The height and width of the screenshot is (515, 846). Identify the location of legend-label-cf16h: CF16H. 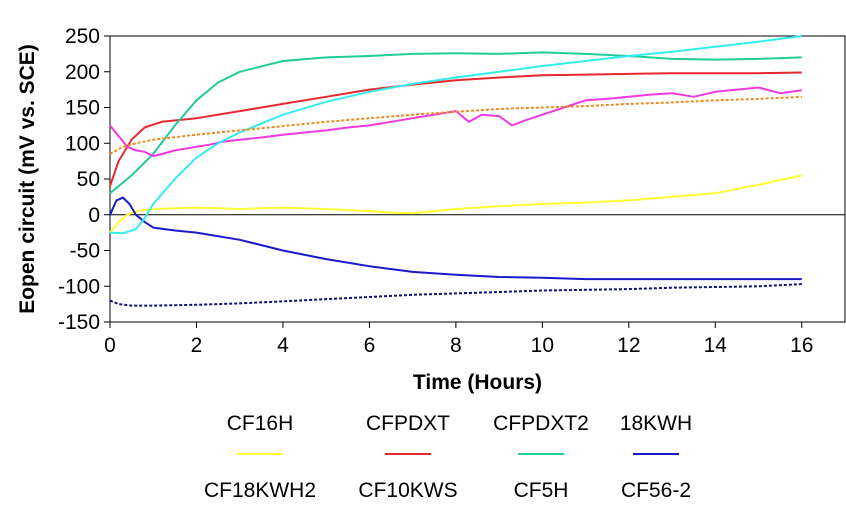
(260, 423).